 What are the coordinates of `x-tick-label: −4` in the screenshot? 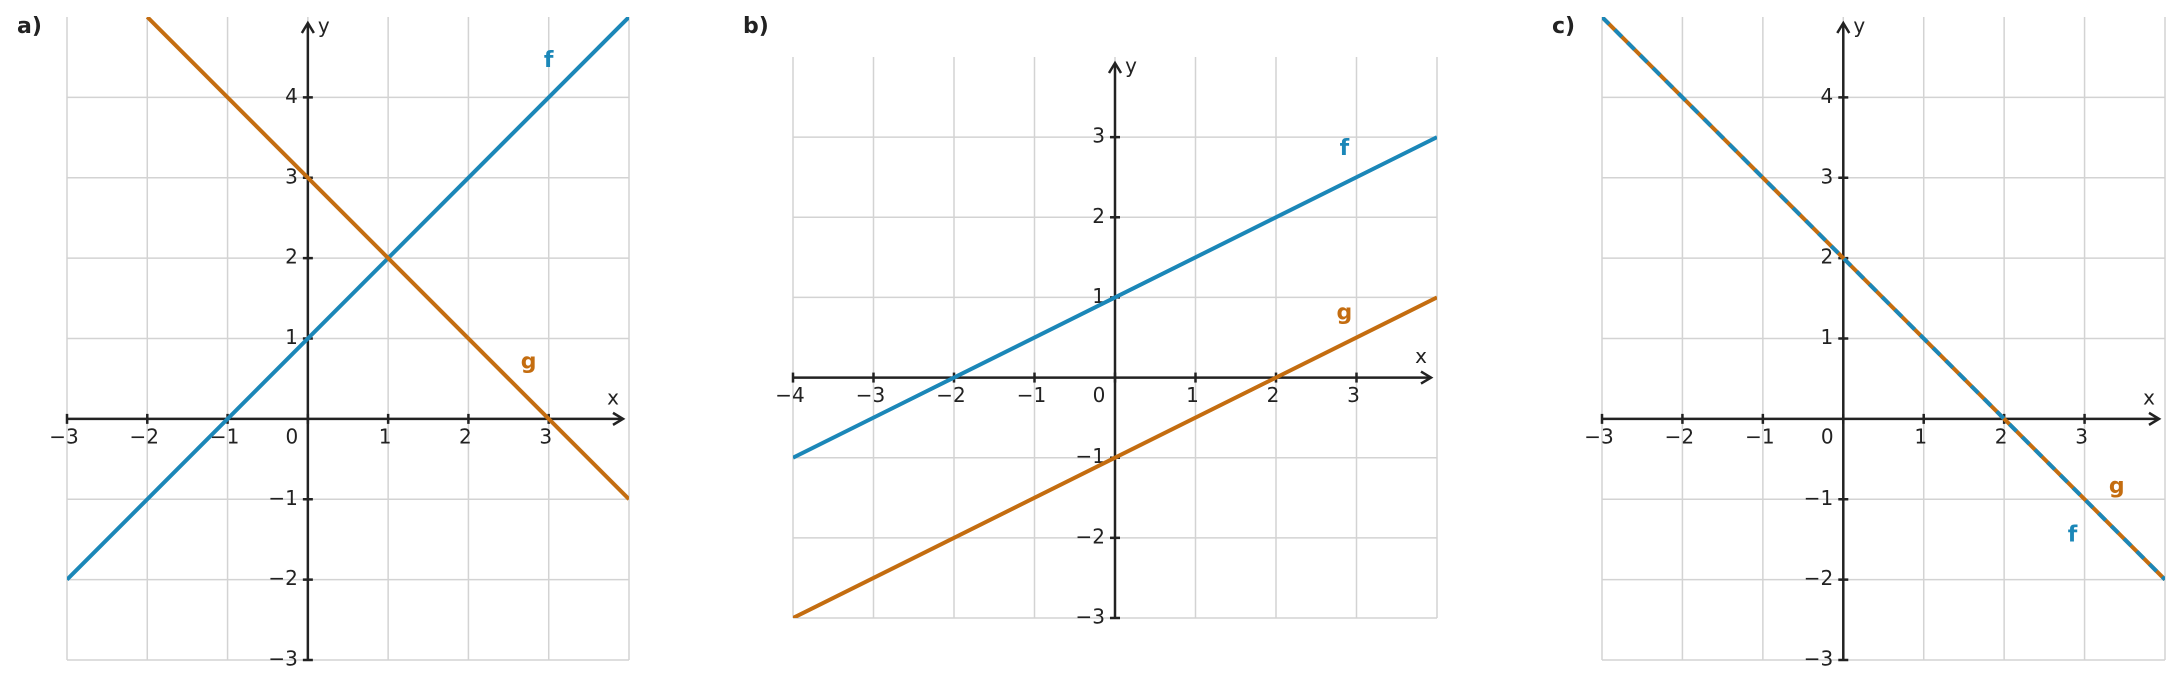 It's located at (789, 395).